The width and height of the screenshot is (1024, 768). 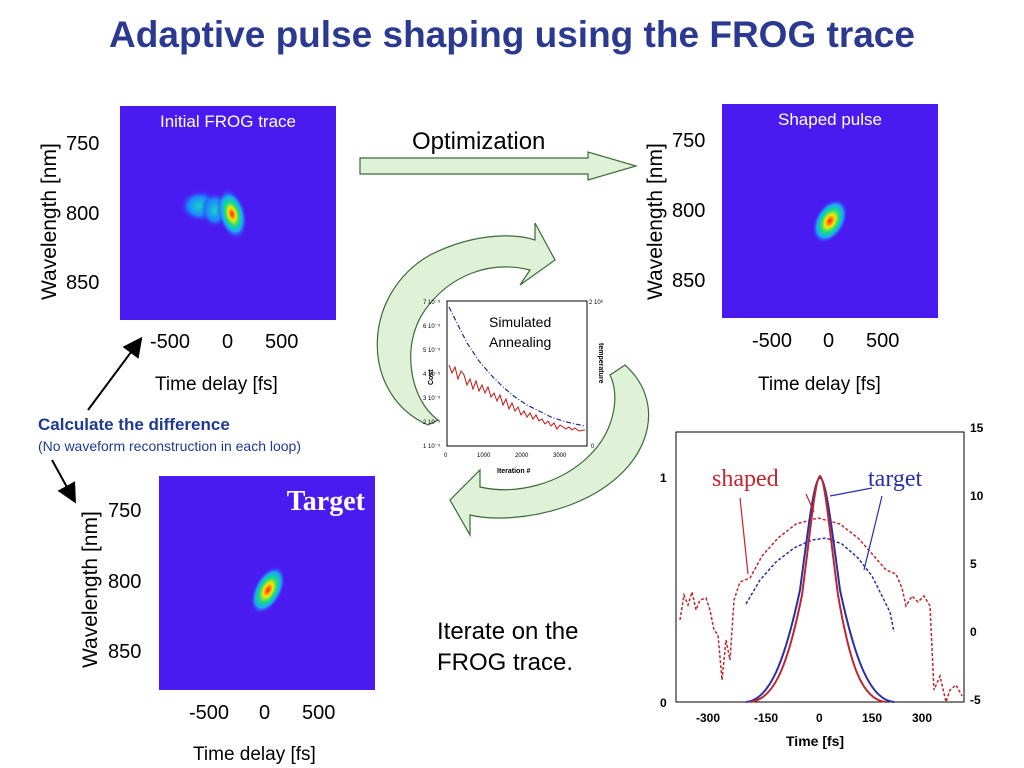 I want to click on annealing-label-line2: Annealing, so click(x=520, y=342).